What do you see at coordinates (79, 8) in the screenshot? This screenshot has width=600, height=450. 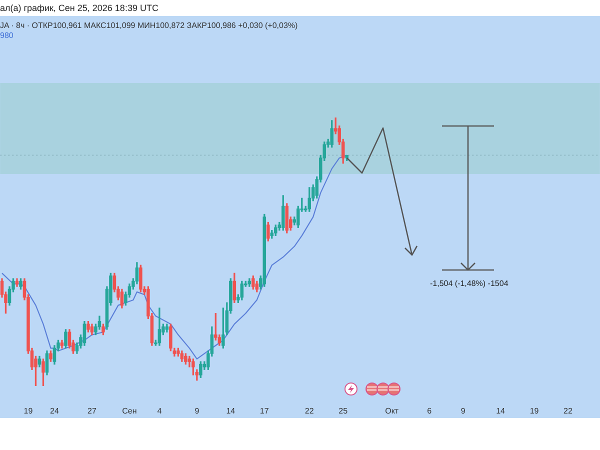 I see `chart-title: ал(а) график, Сен 25, 2026 18:39 UTC` at bounding box center [79, 8].